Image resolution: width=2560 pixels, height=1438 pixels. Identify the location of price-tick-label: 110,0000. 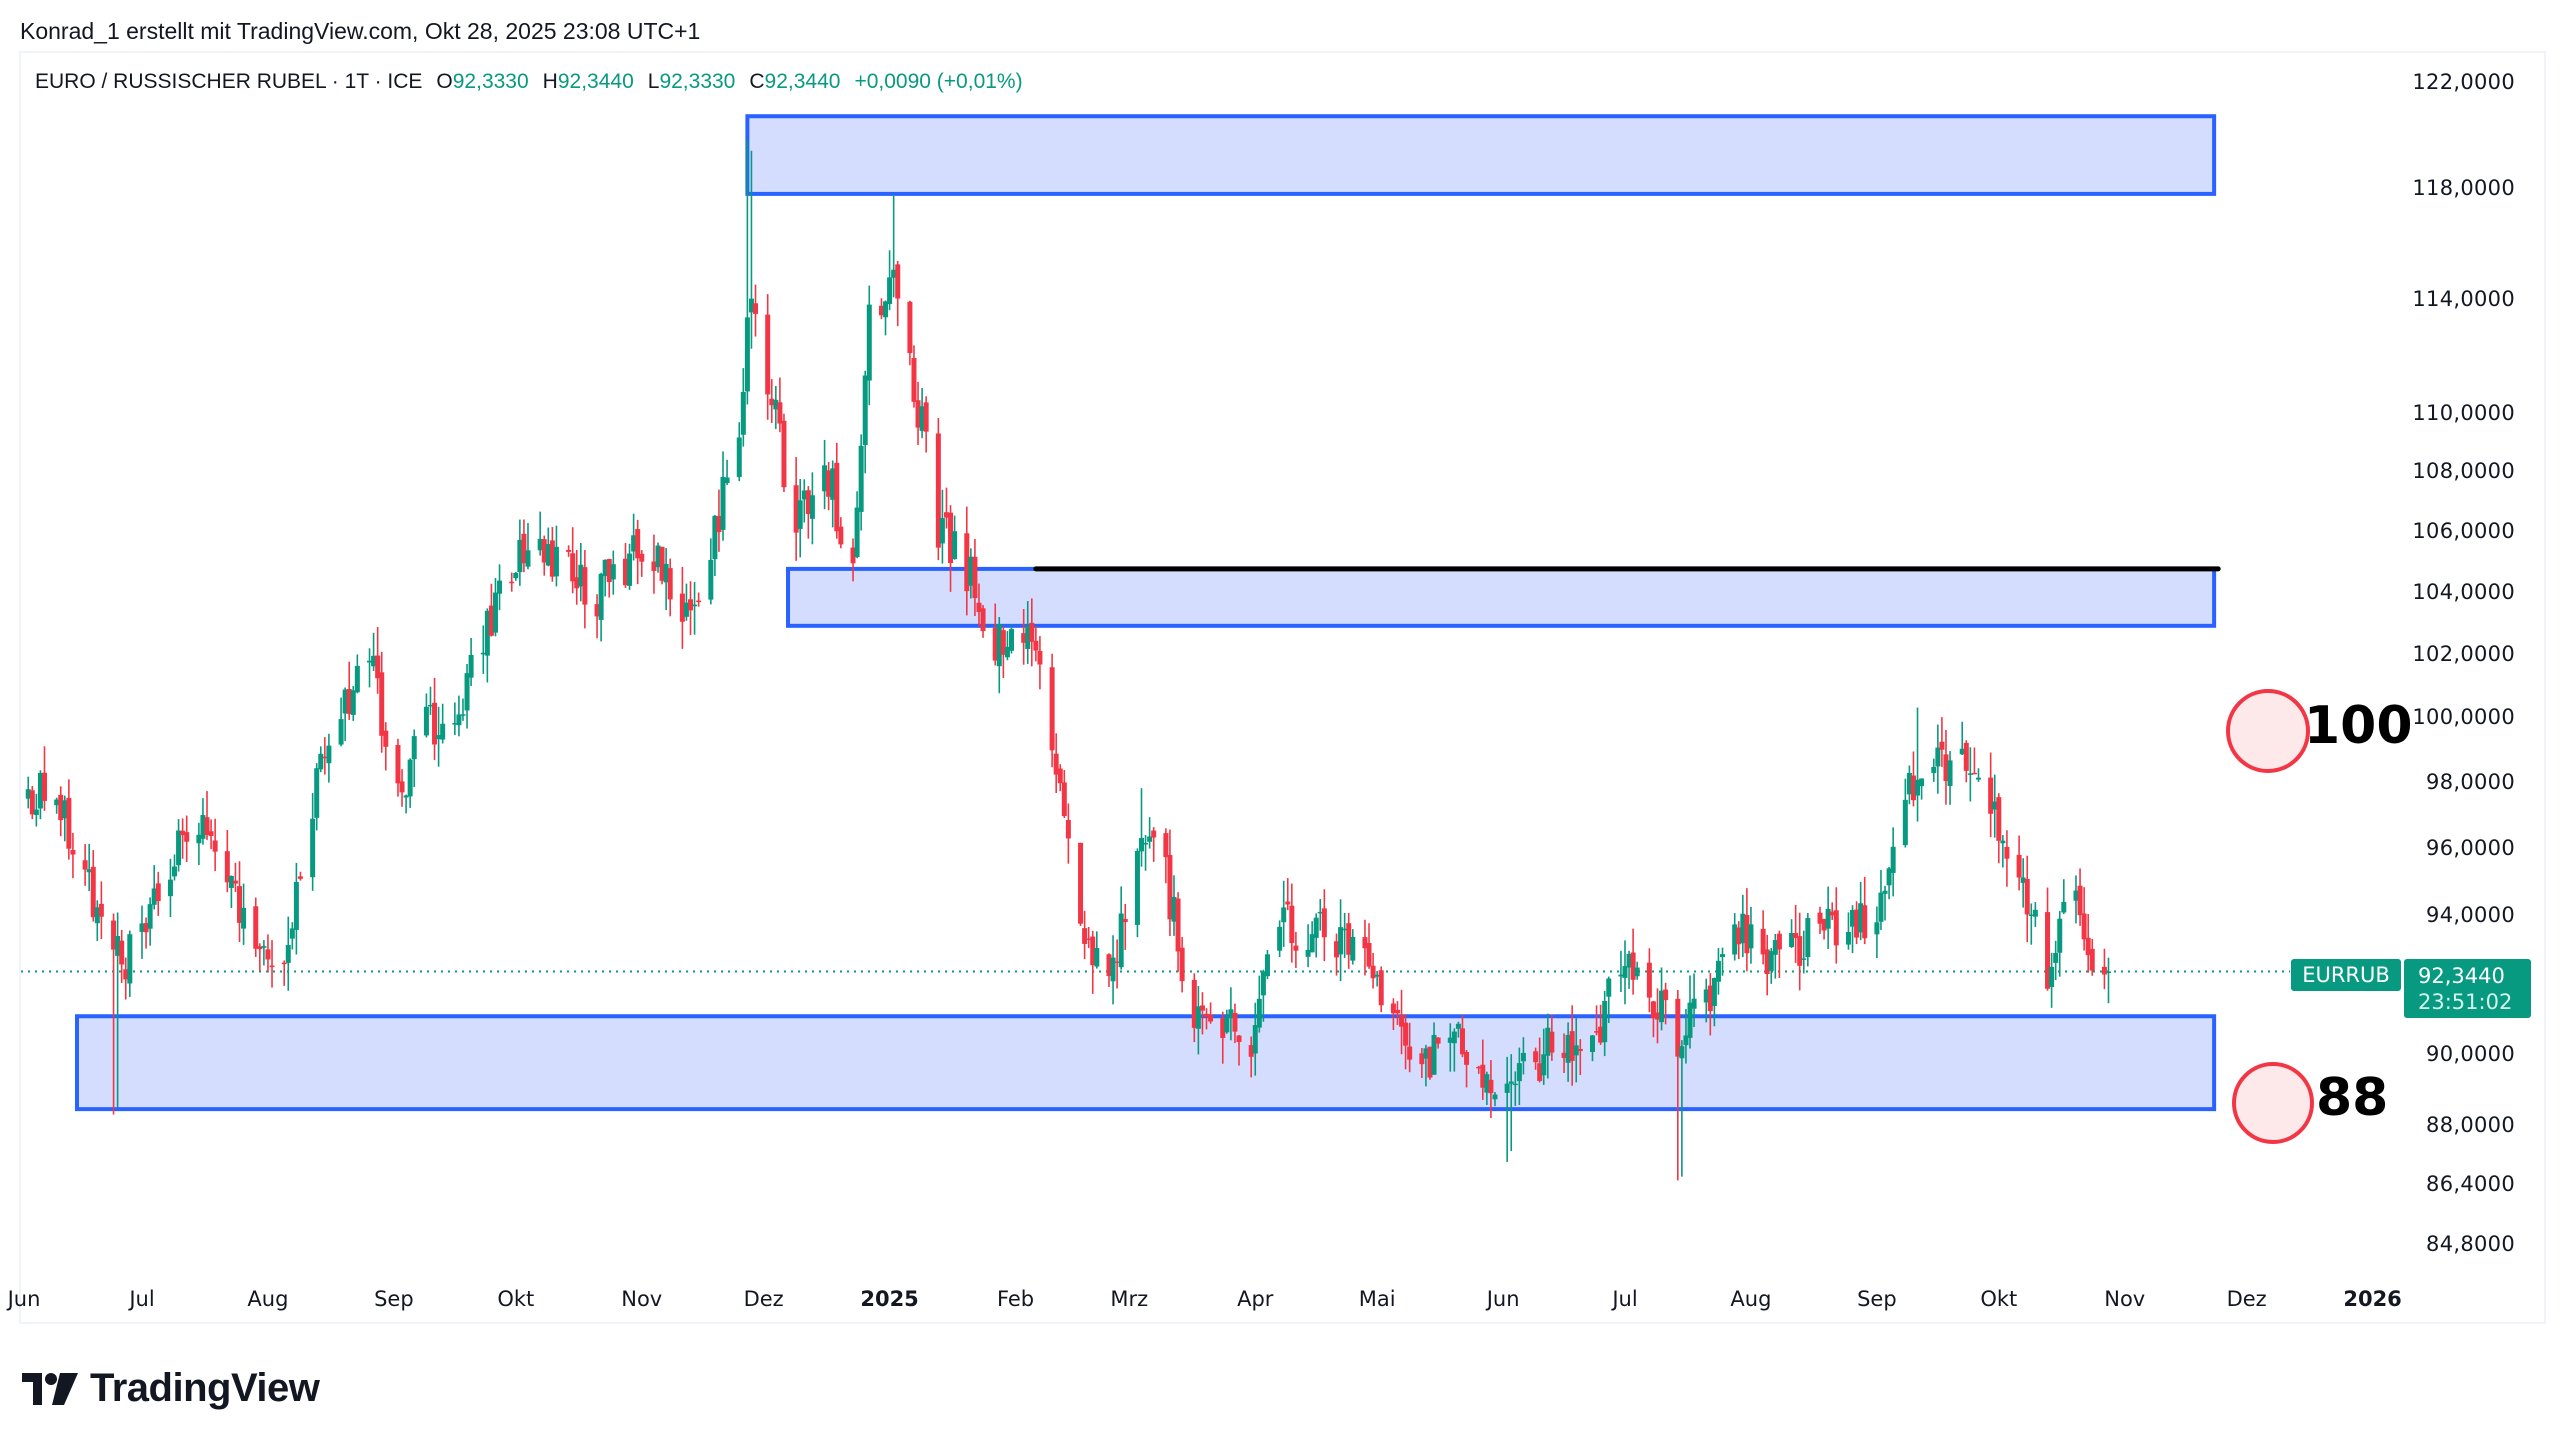
(2463, 412).